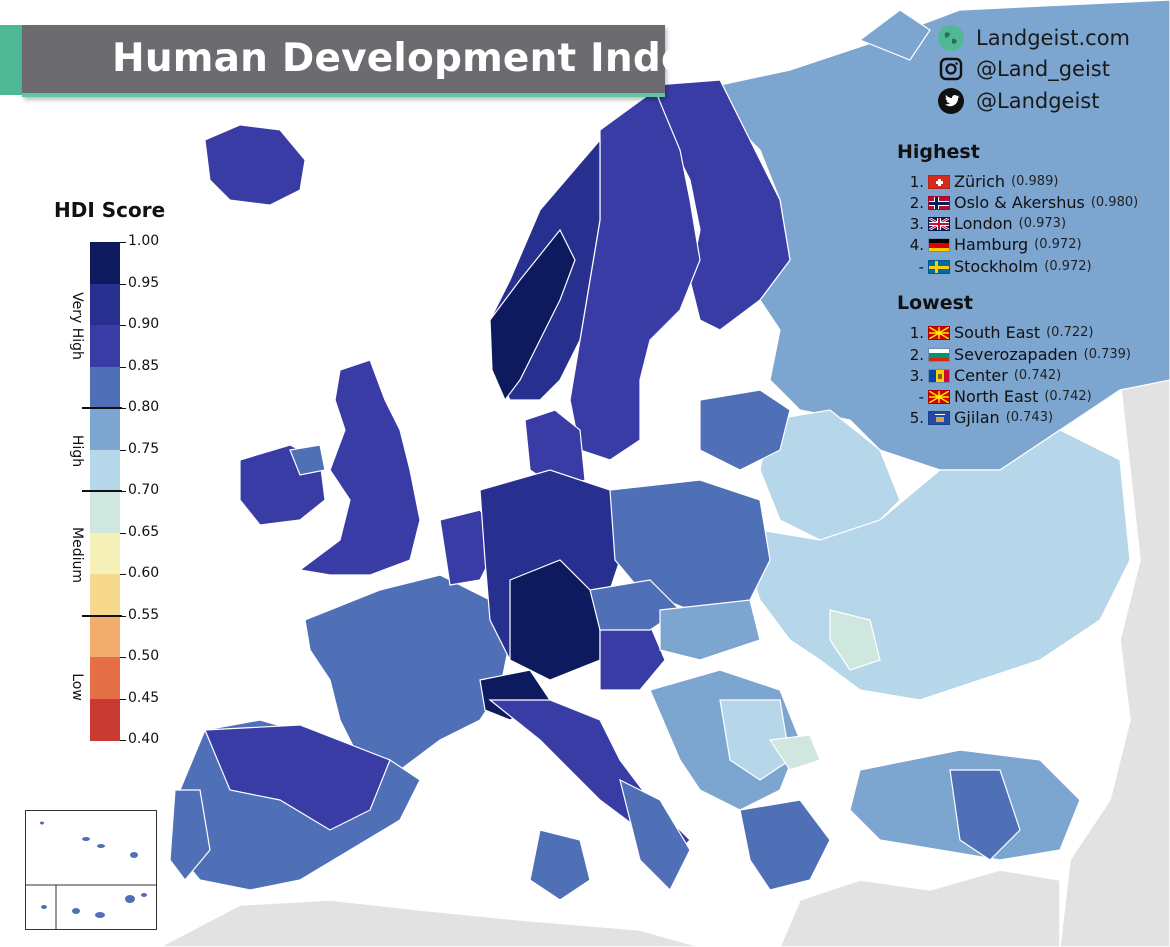 This screenshot has height=947, width=1170. What do you see at coordinates (939, 202) in the screenshot?
I see `norway-flag-icon` at bounding box center [939, 202].